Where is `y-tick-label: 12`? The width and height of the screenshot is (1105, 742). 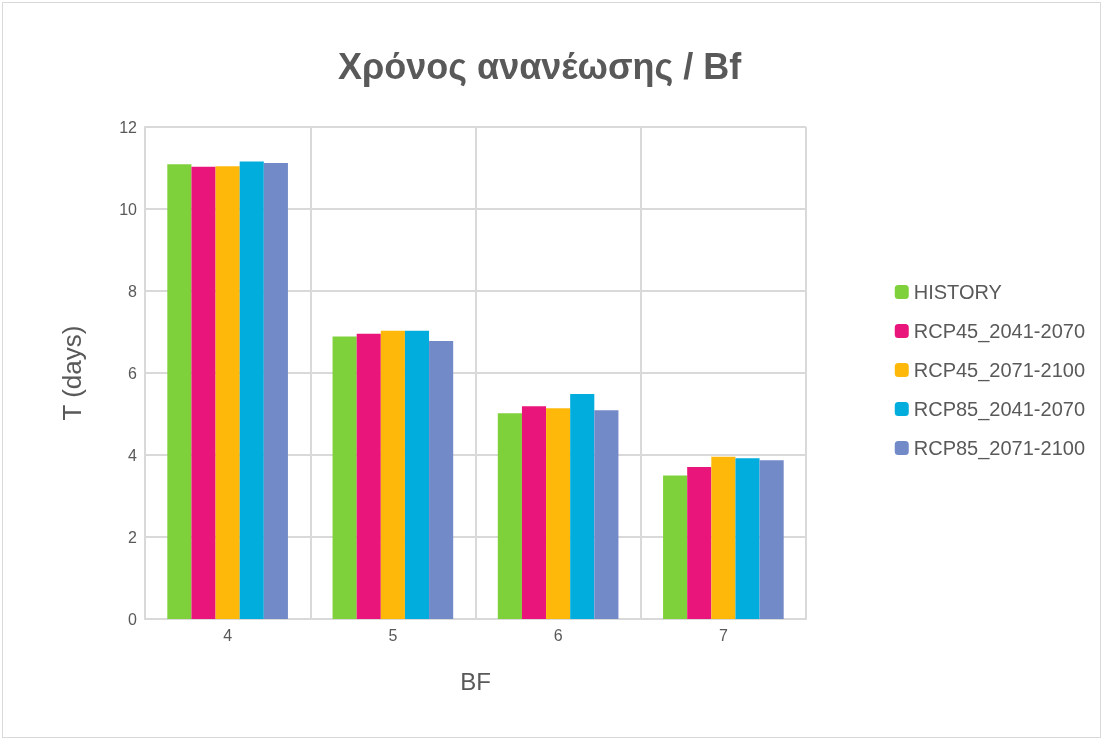 y-tick-label: 12 is located at coordinates (128, 127).